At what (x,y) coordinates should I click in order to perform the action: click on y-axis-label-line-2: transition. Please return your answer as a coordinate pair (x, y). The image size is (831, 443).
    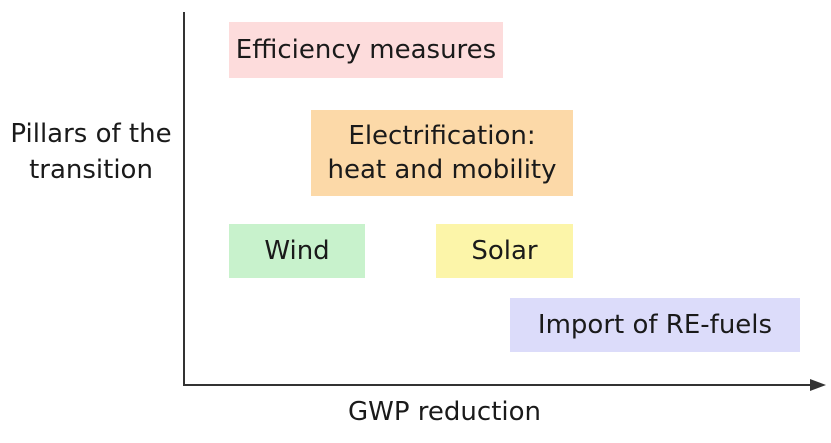
    Looking at the image, I should click on (91, 170).